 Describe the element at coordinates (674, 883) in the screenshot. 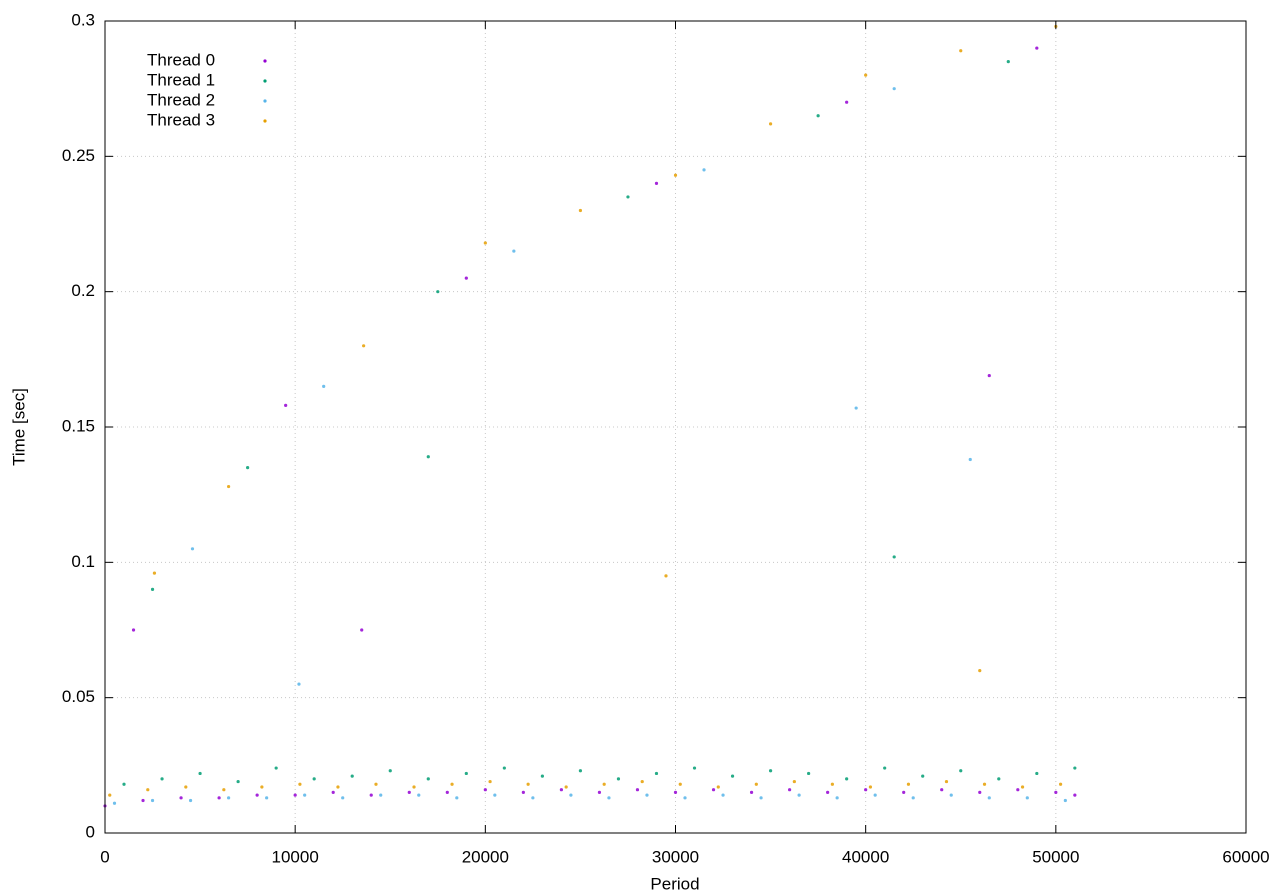

I see `x-axis-label: Period` at that location.